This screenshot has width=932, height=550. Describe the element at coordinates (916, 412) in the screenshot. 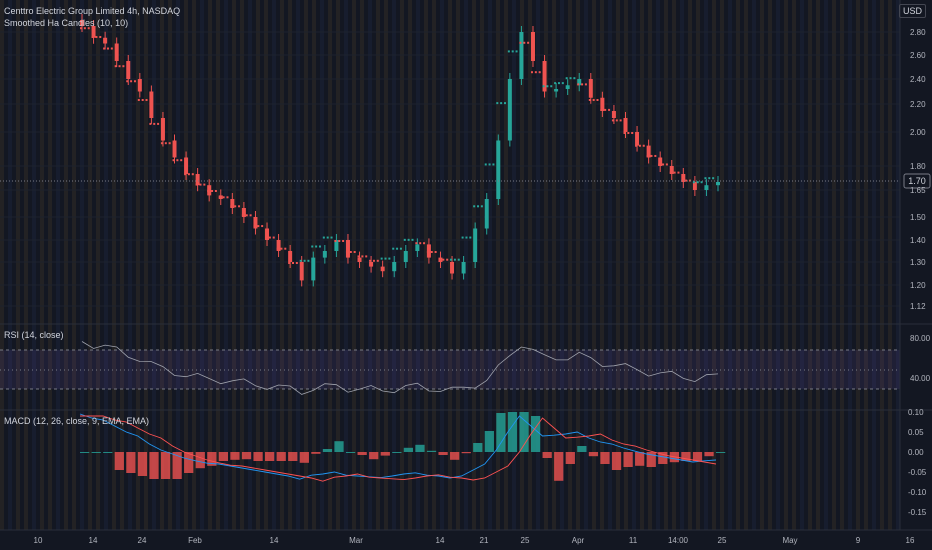

I see `macd-tick: 0.10` at that location.